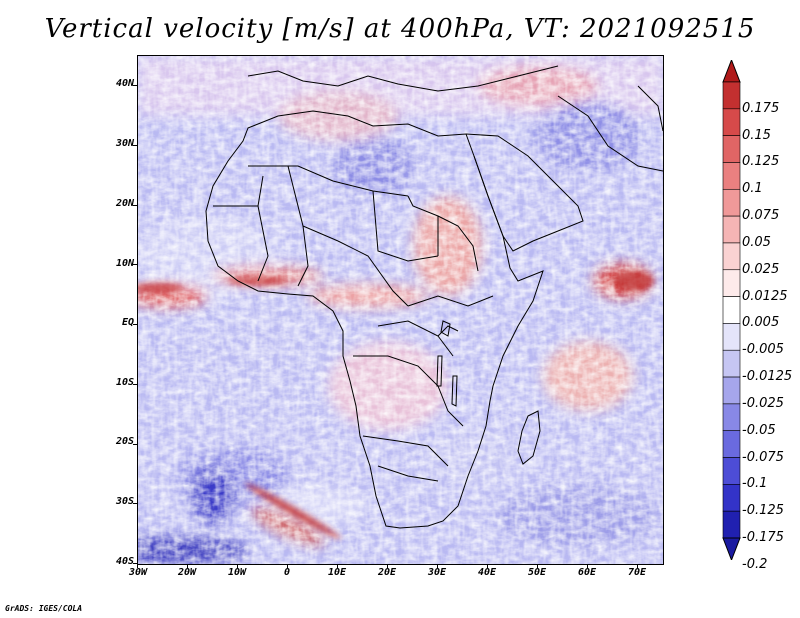 The image size is (800, 618). What do you see at coordinates (124, 83) in the screenshot?
I see `y-axis-label: 40N` at bounding box center [124, 83].